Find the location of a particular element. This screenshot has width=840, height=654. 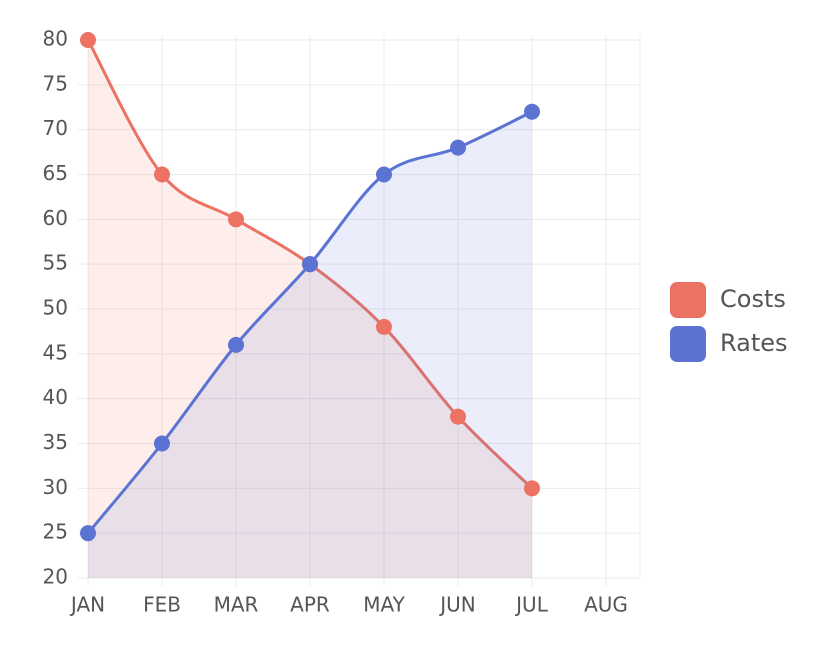

y-tick-label: 55 is located at coordinates (55, 263).